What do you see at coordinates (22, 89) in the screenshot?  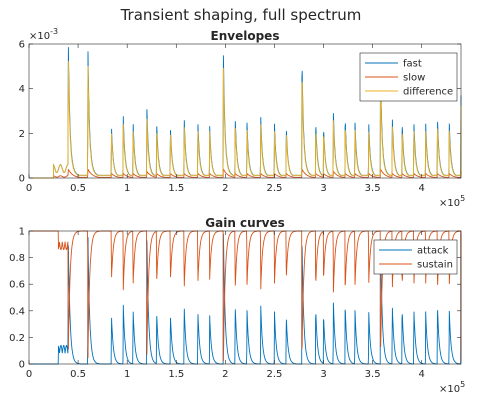 I see `y-tick-label: 4` at bounding box center [22, 89].